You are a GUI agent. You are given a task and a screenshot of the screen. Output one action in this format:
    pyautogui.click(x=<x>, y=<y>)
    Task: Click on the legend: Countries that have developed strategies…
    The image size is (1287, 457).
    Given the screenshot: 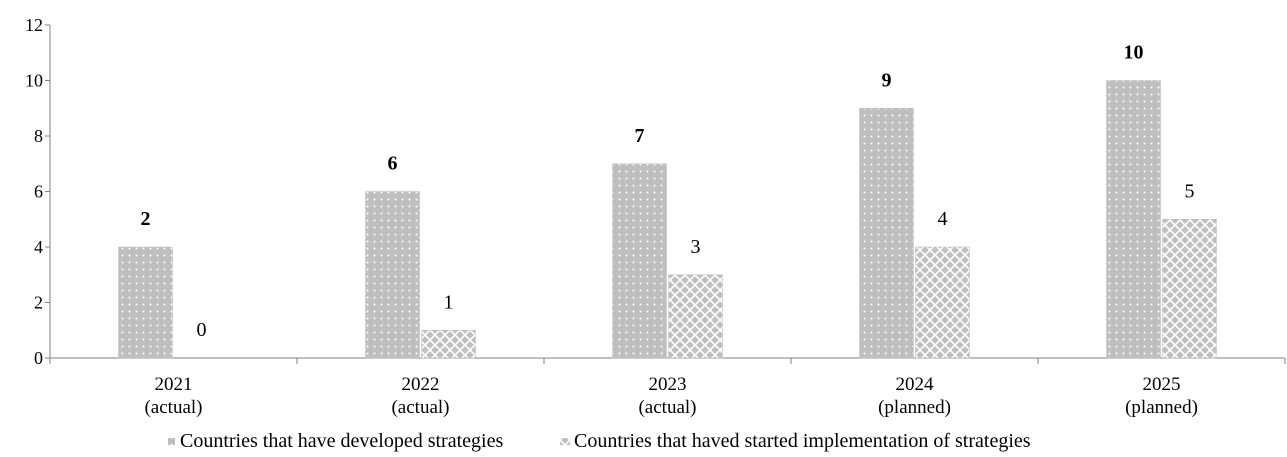 What is the action you would take?
    pyautogui.click(x=599, y=441)
    